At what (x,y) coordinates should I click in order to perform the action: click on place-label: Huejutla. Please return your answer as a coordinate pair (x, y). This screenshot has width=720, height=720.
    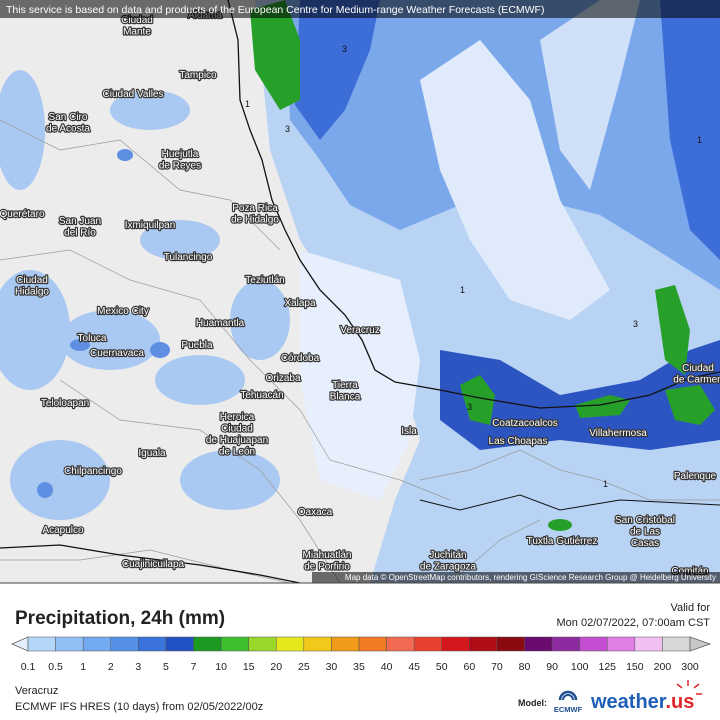
    Looking at the image, I should click on (180, 154).